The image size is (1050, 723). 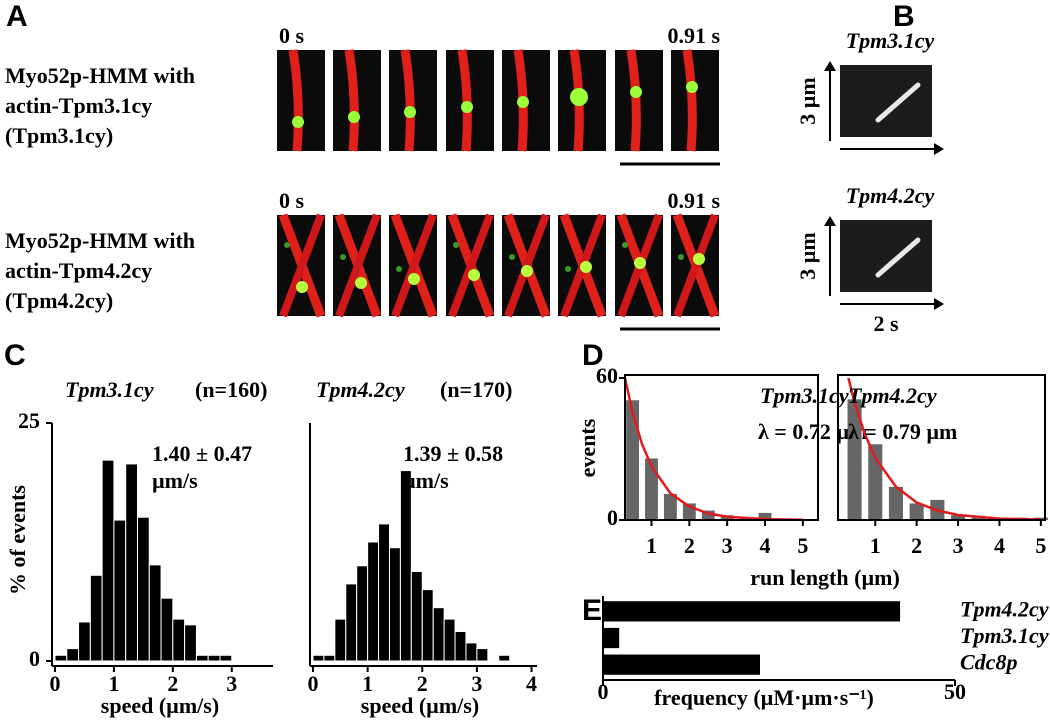 I want to click on plot-frame, so click(x=721, y=447).